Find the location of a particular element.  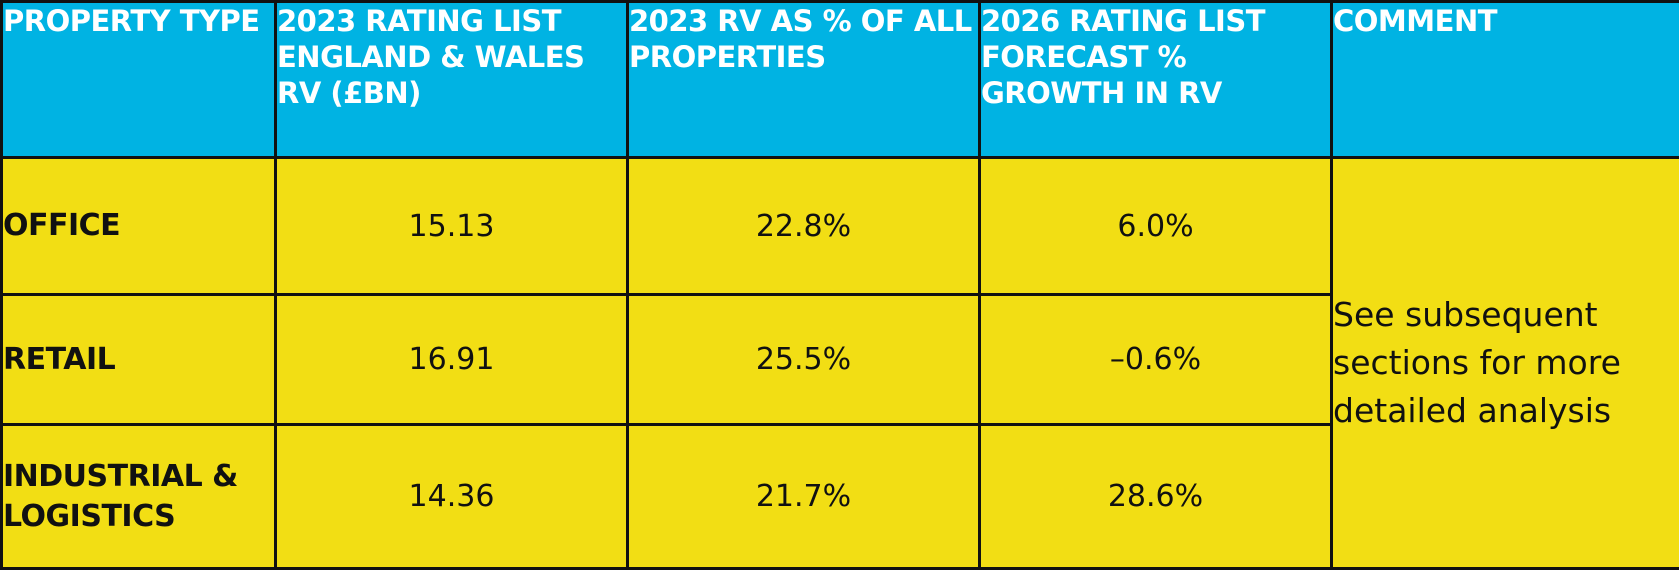

cell-rv-percent: 21.7% is located at coordinates (804, 497).